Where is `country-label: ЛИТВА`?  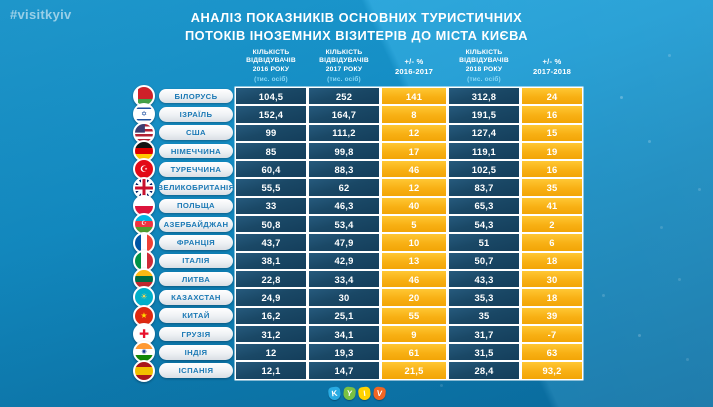 country-label: ЛИТВА is located at coordinates (196, 279).